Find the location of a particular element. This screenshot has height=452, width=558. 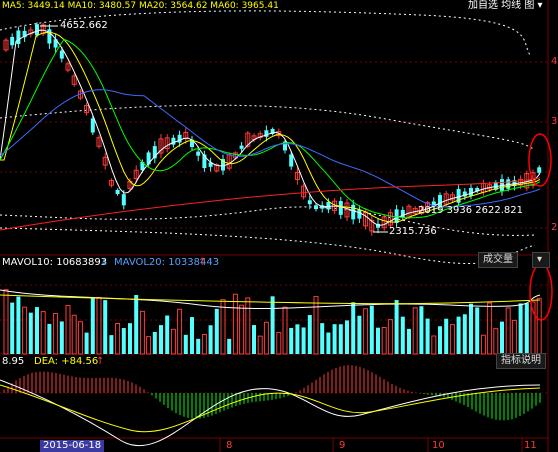

volume-dropdown-icon: ▾ is located at coordinates (541, 260).